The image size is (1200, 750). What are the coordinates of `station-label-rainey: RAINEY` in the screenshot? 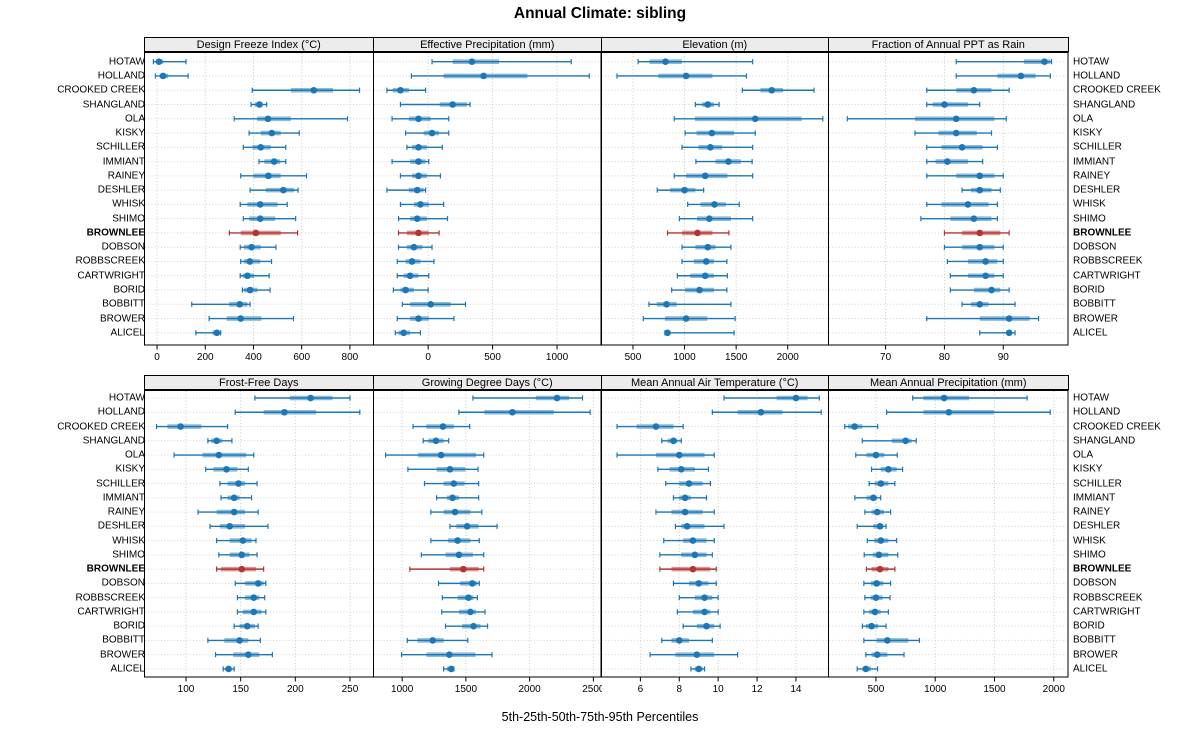 It's located at (1092, 176).